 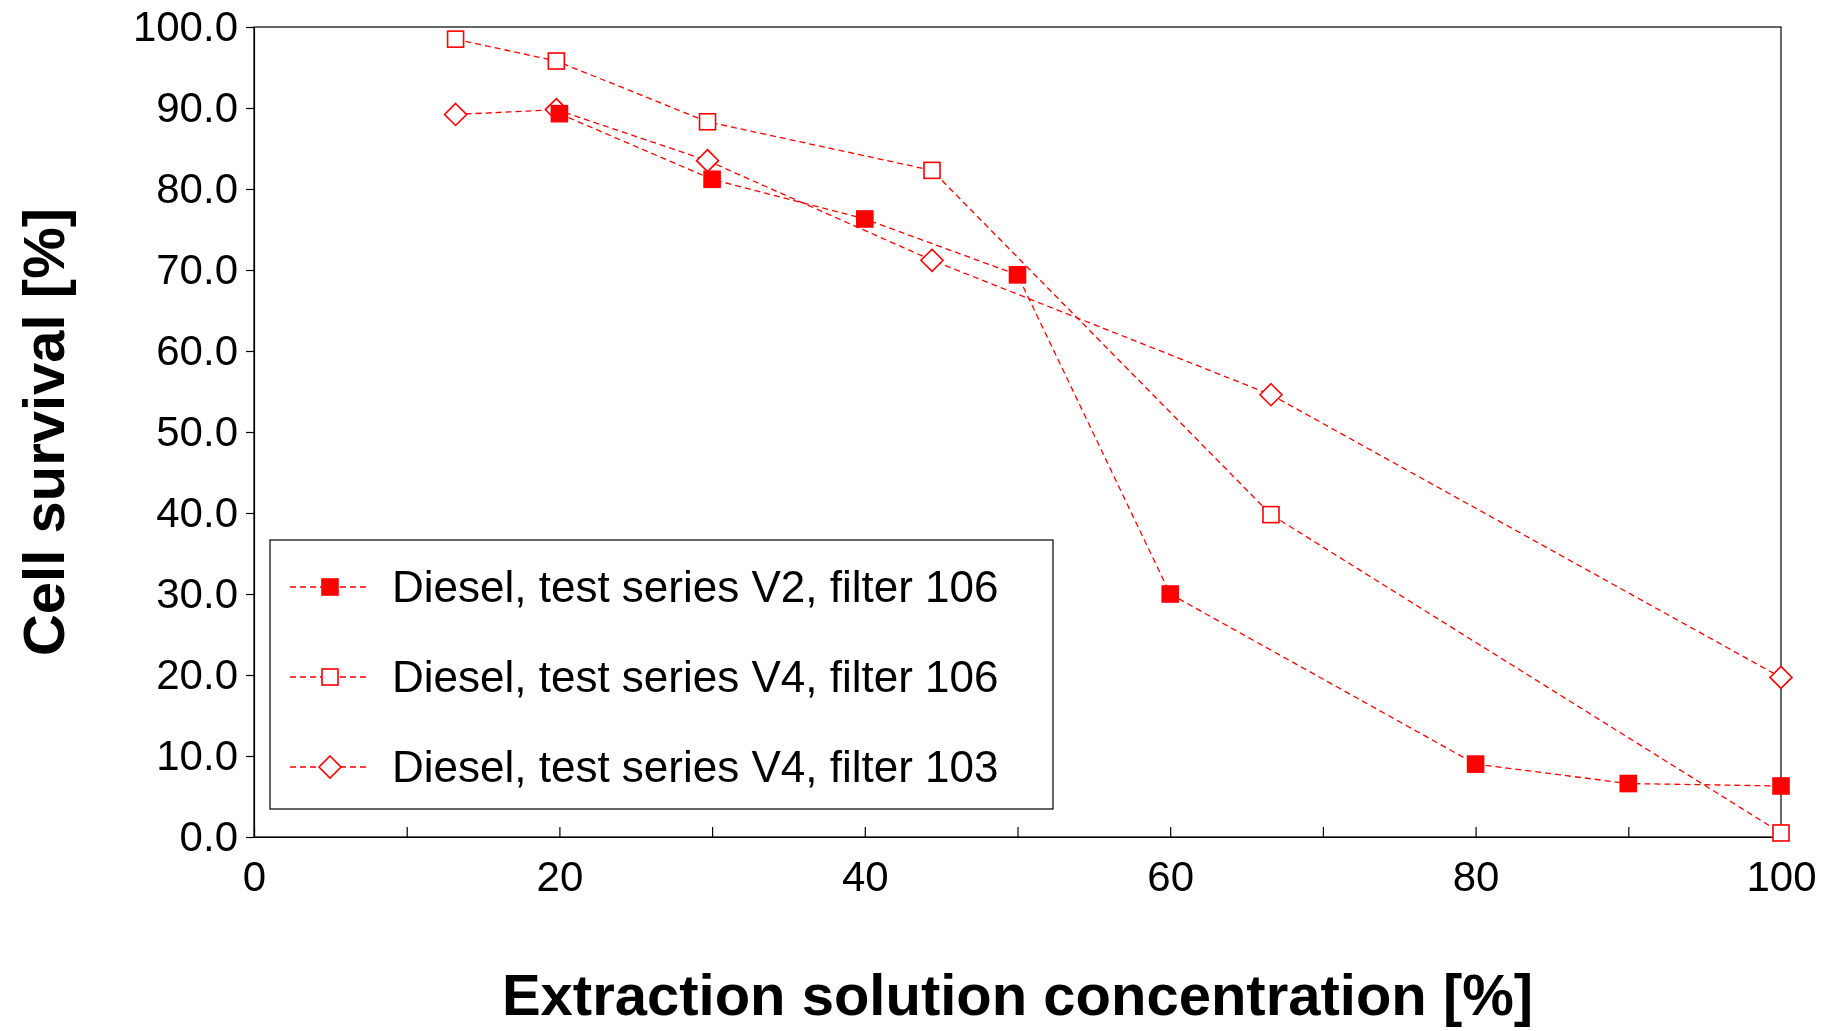 I want to click on x-tick-label: 20, so click(x=560, y=876).